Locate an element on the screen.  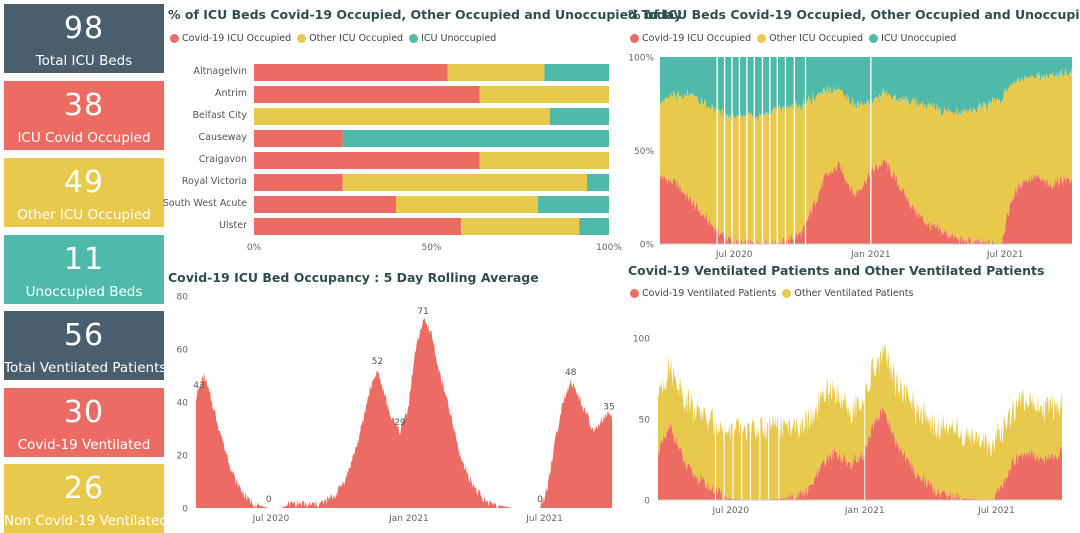
card-label: Other ICU Occupied is located at coordinates (84, 215).